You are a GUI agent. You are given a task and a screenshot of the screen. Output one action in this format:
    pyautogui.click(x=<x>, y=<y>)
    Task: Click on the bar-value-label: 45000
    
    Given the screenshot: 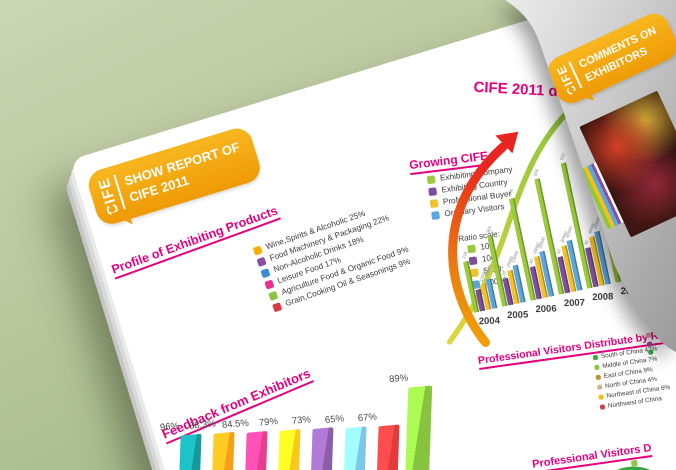 What is the action you would take?
    pyautogui.click(x=596, y=223)
    